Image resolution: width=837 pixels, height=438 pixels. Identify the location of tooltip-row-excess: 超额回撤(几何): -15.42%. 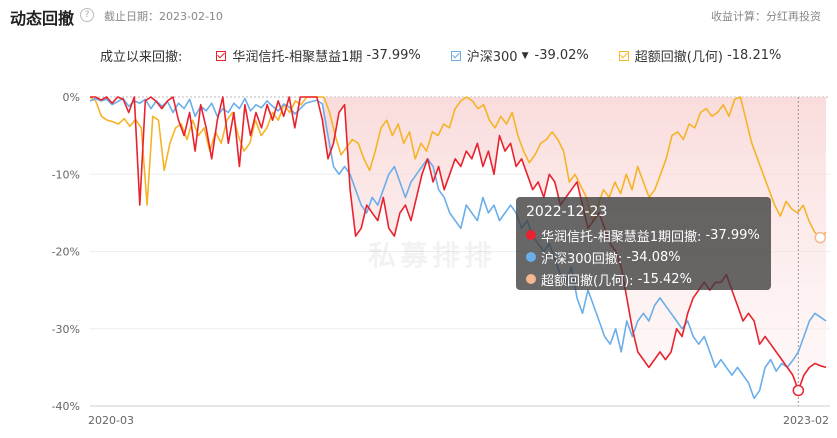
(643, 279).